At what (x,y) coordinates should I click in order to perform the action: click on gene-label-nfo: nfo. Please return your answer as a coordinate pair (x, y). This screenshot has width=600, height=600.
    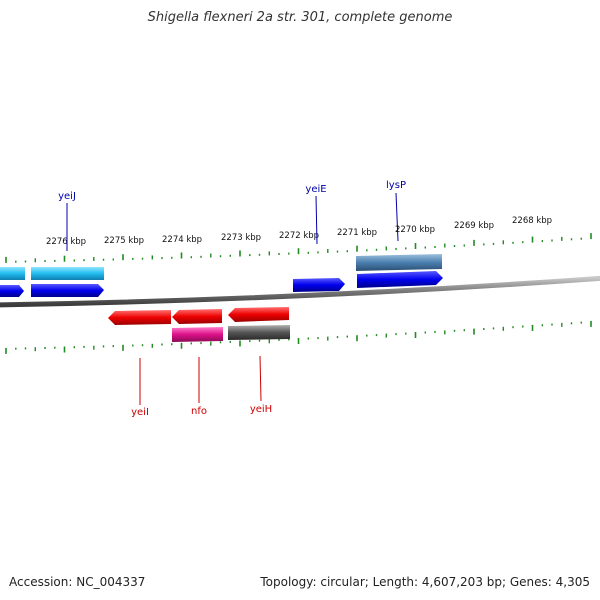
    Looking at the image, I should click on (199, 411).